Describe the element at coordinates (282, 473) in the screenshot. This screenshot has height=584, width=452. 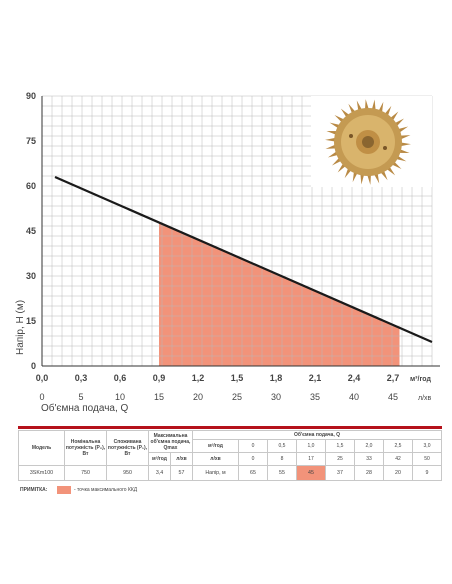
I see `cell-head-1: 55` at that location.